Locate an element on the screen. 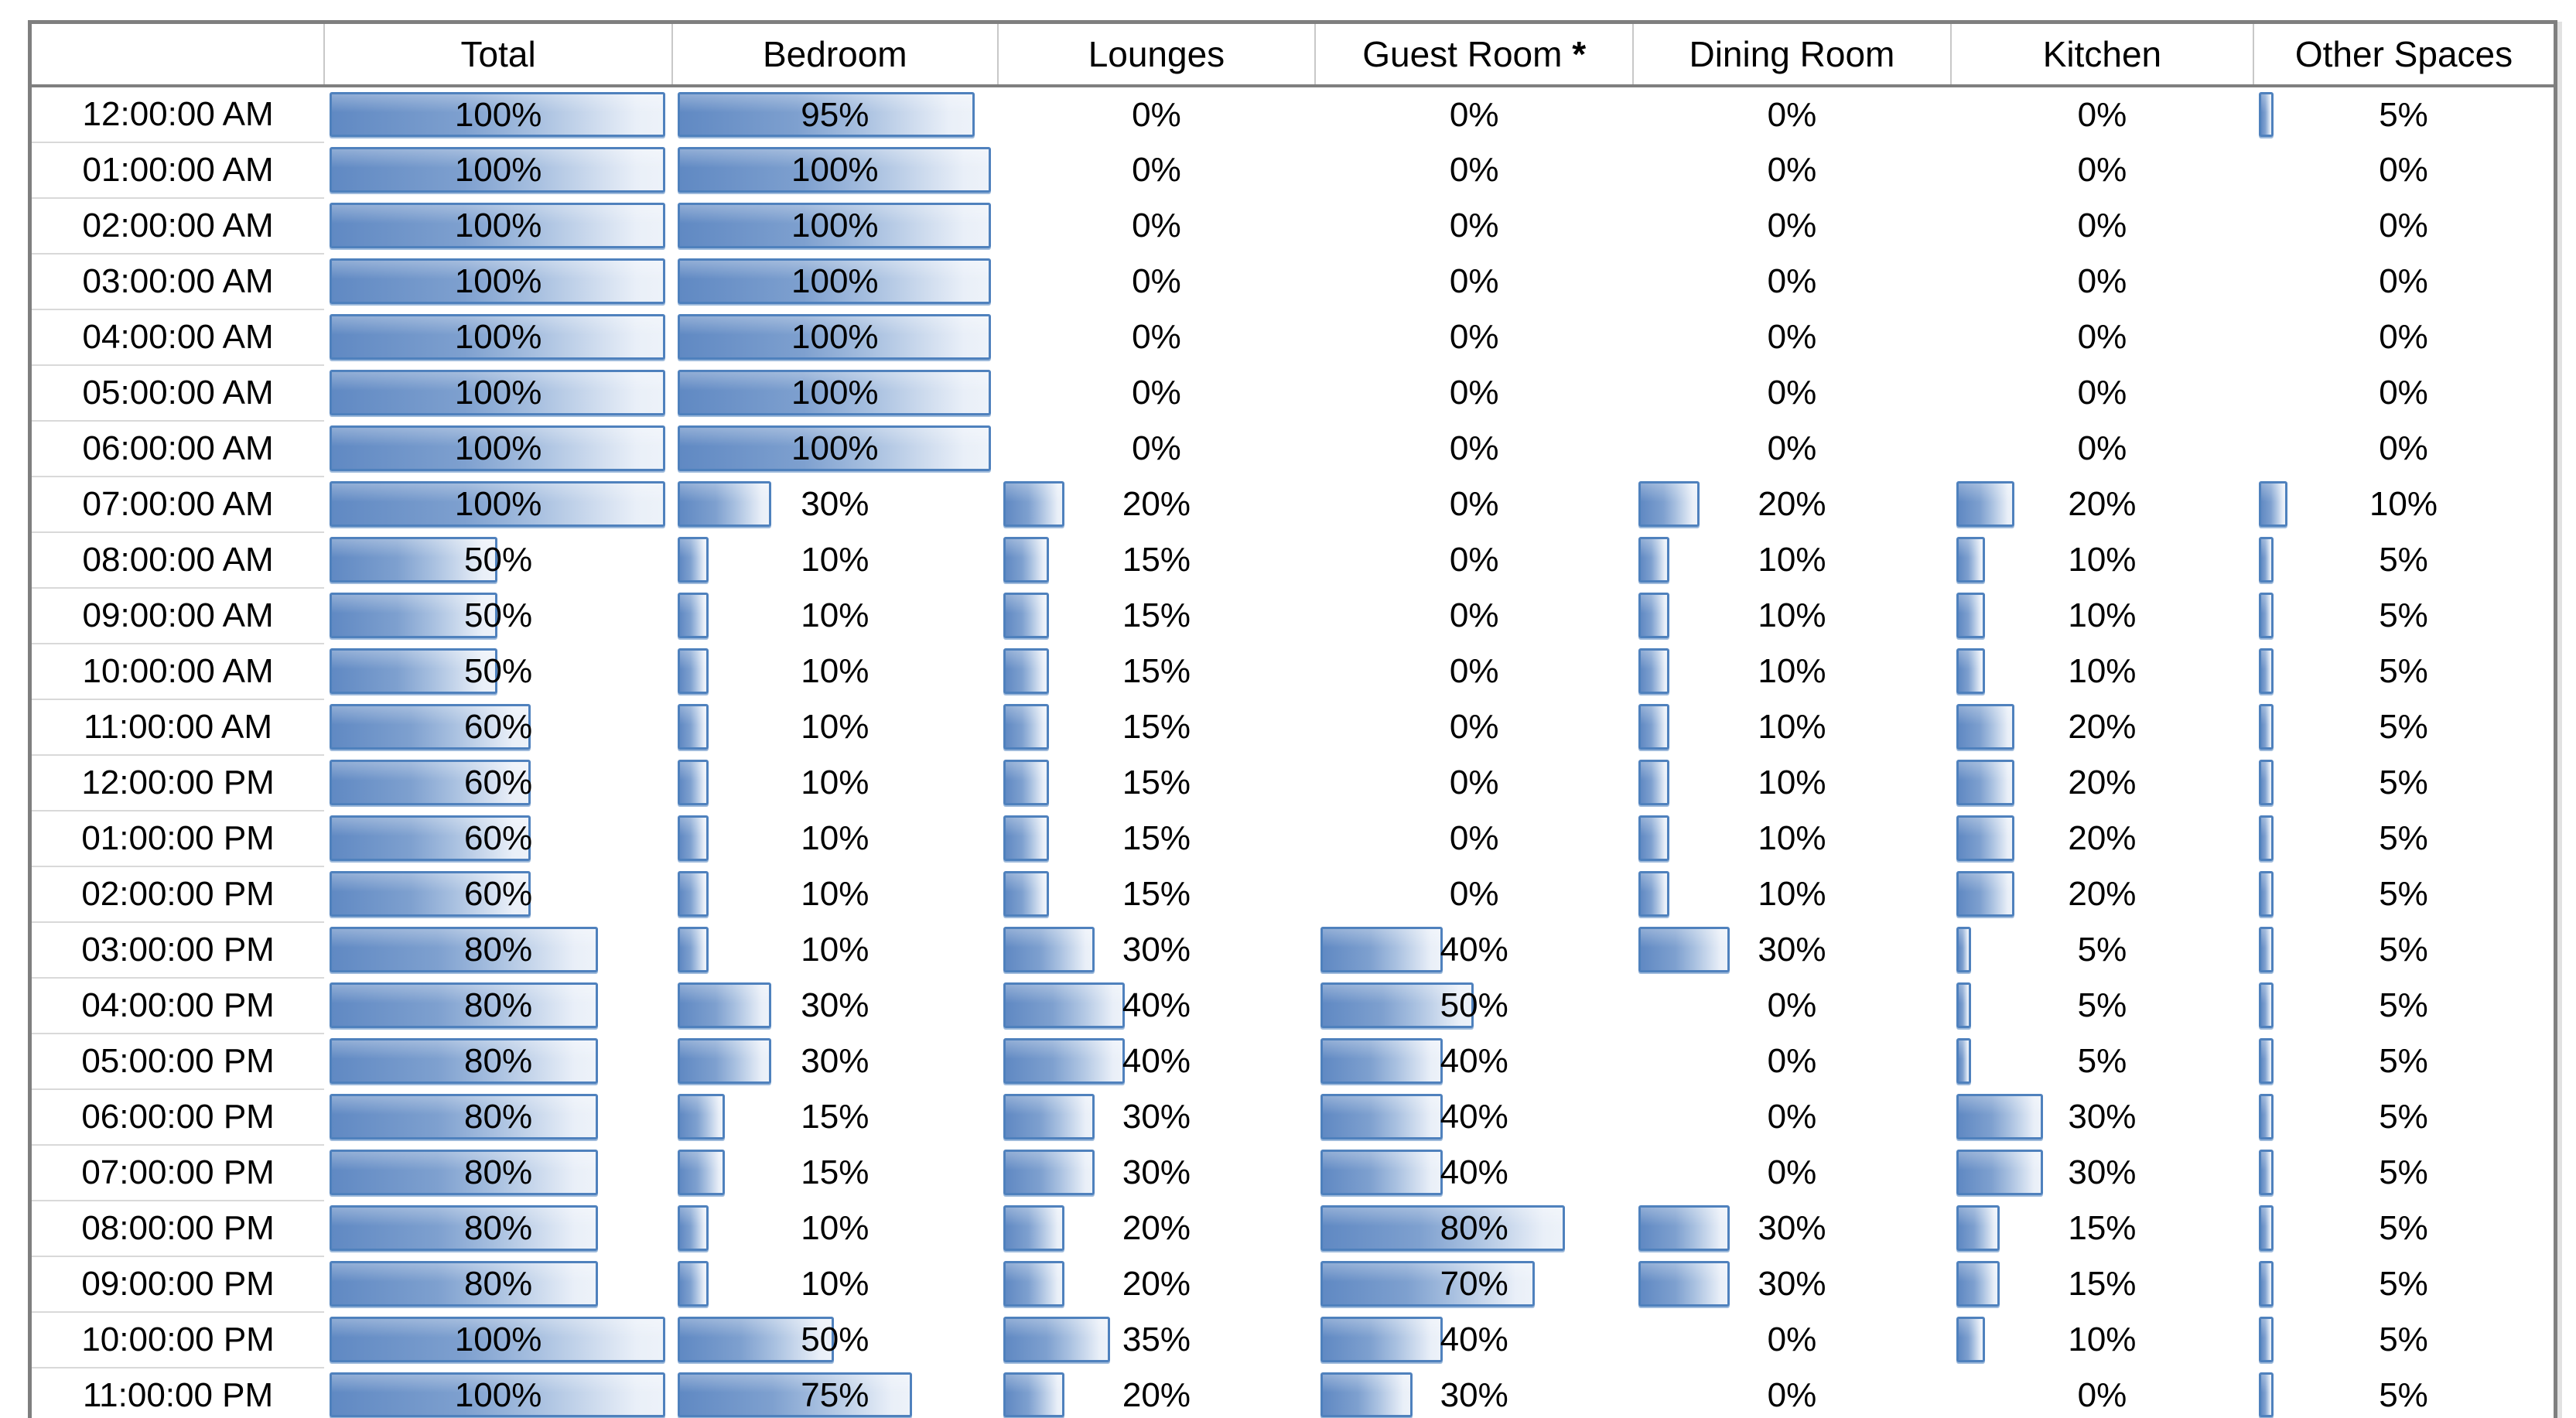 Image resolution: width=2576 pixels, height=1418 pixels. column-header: Lounges is located at coordinates (1156, 56).